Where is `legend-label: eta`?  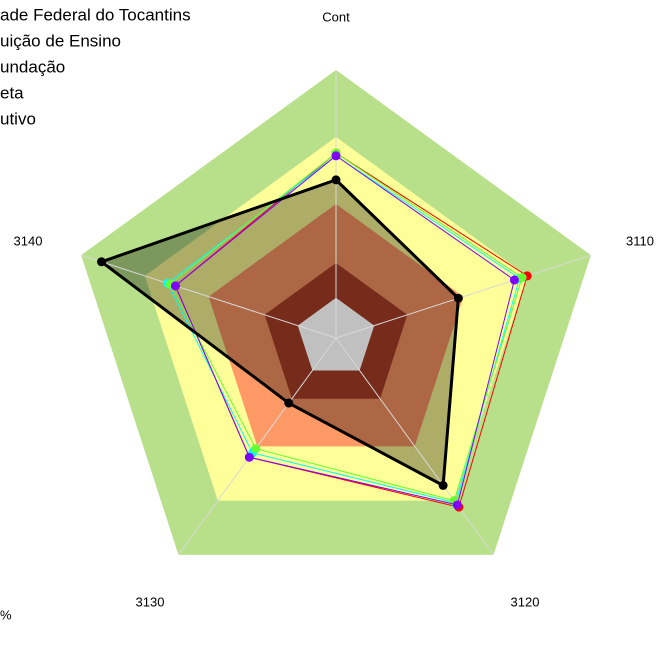
legend-label: eta is located at coordinates (12, 92).